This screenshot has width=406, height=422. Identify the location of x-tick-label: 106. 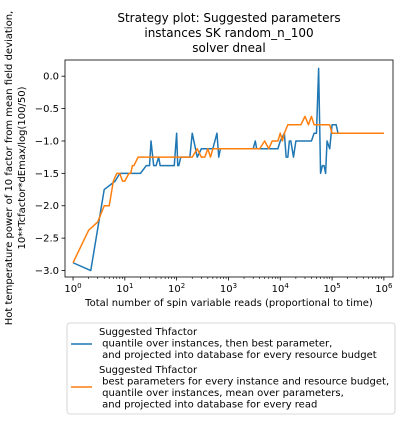
(384, 288).